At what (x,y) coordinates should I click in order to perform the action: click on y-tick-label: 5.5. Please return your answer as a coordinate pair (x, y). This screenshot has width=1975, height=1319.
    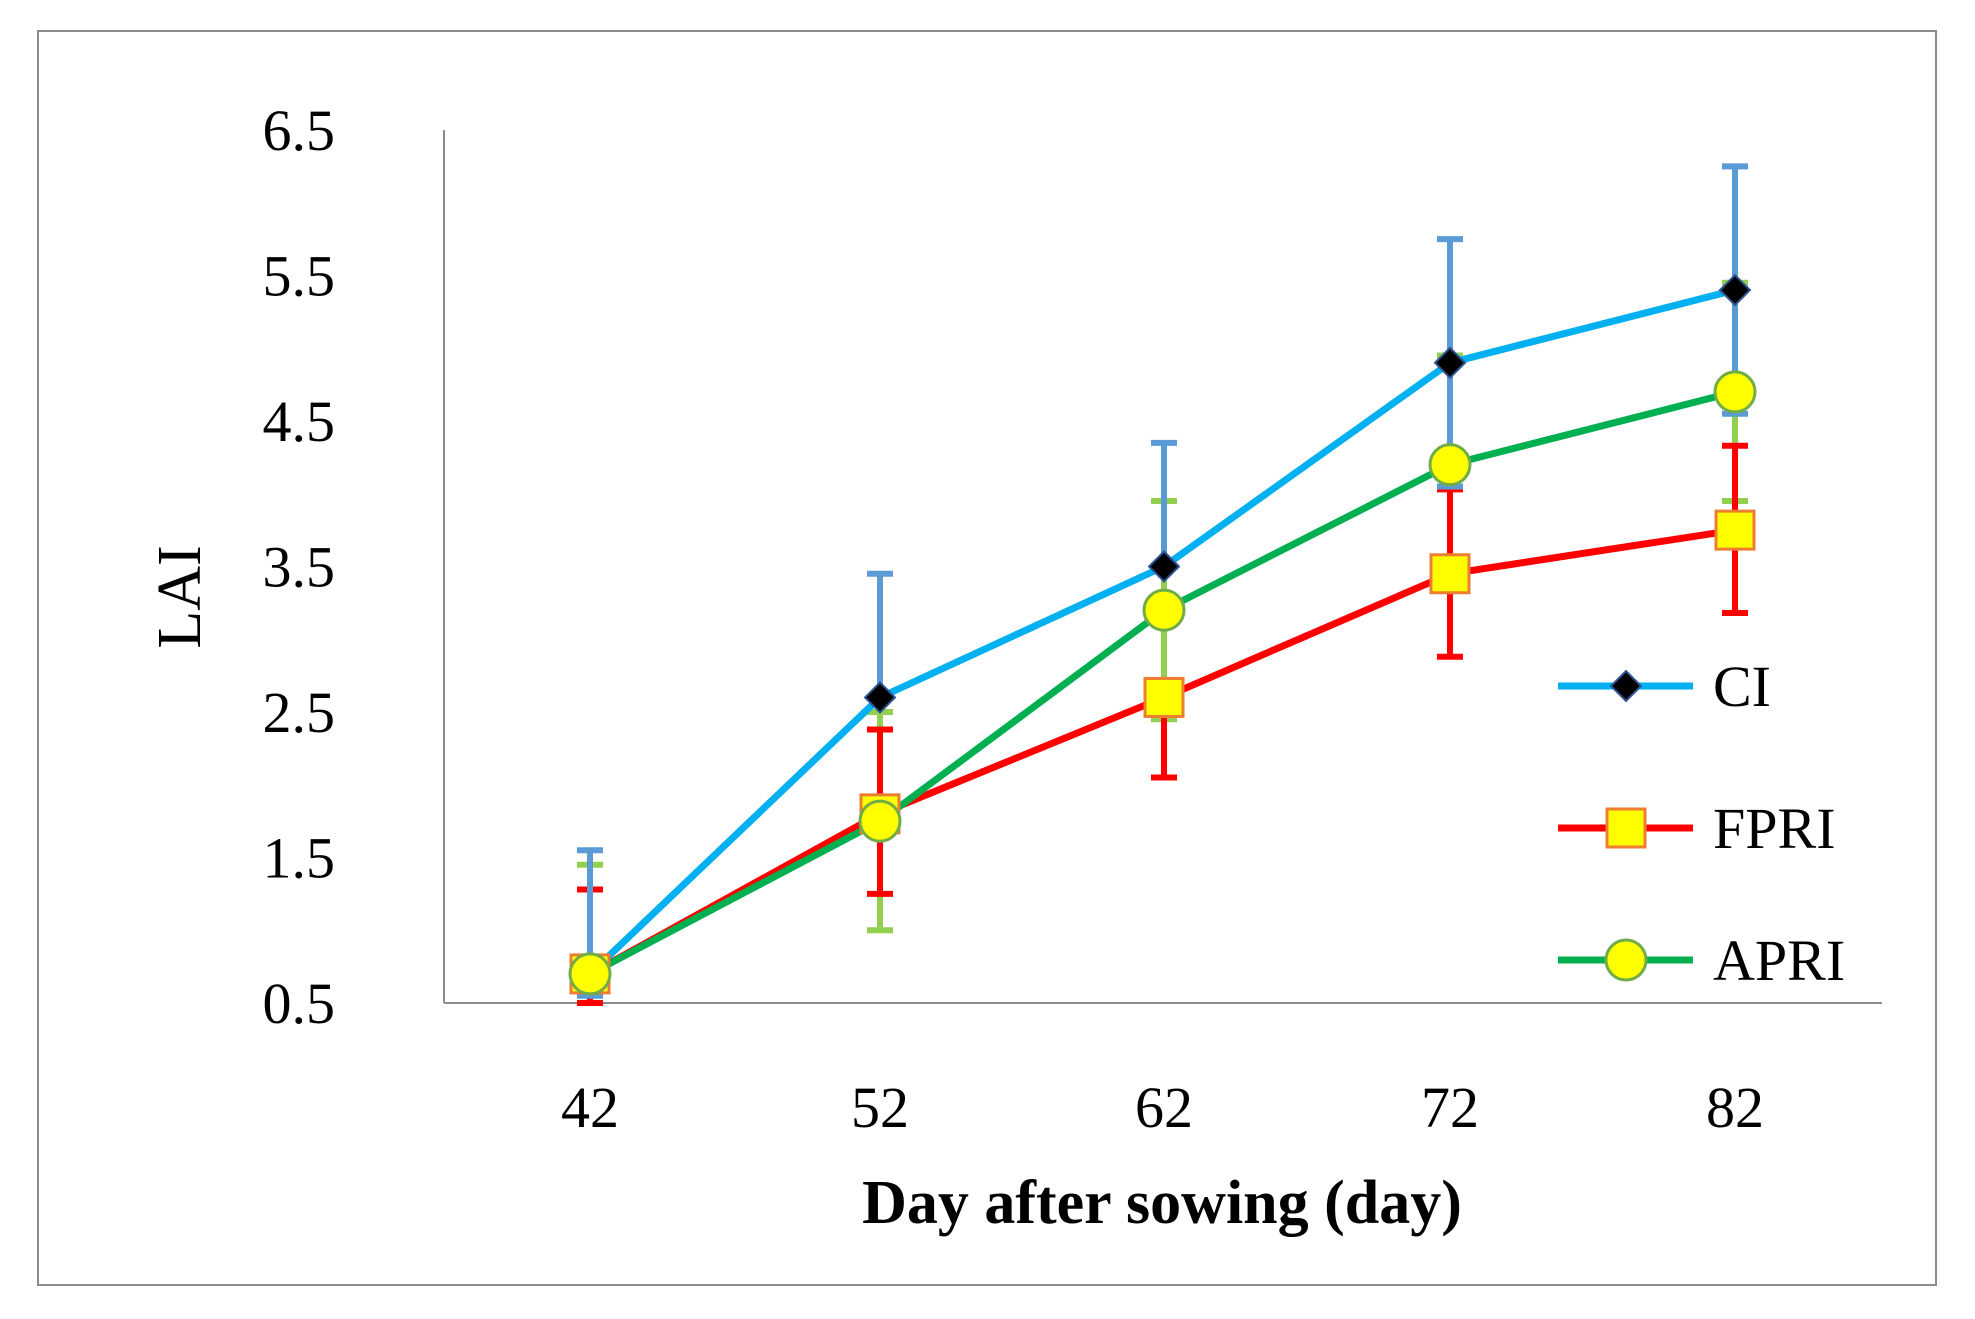
    Looking at the image, I should click on (299, 276).